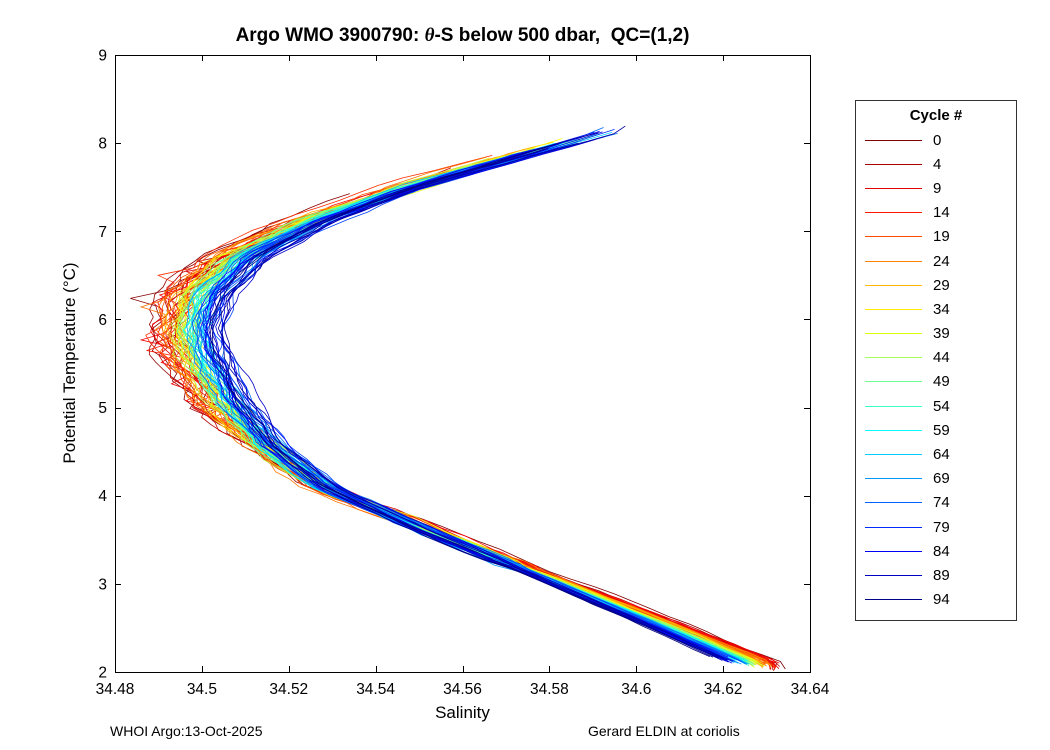 Image resolution: width=1050 pixels, height=750 pixels. What do you see at coordinates (941, 382) in the screenshot?
I see `legend-entry-label: 49` at bounding box center [941, 382].